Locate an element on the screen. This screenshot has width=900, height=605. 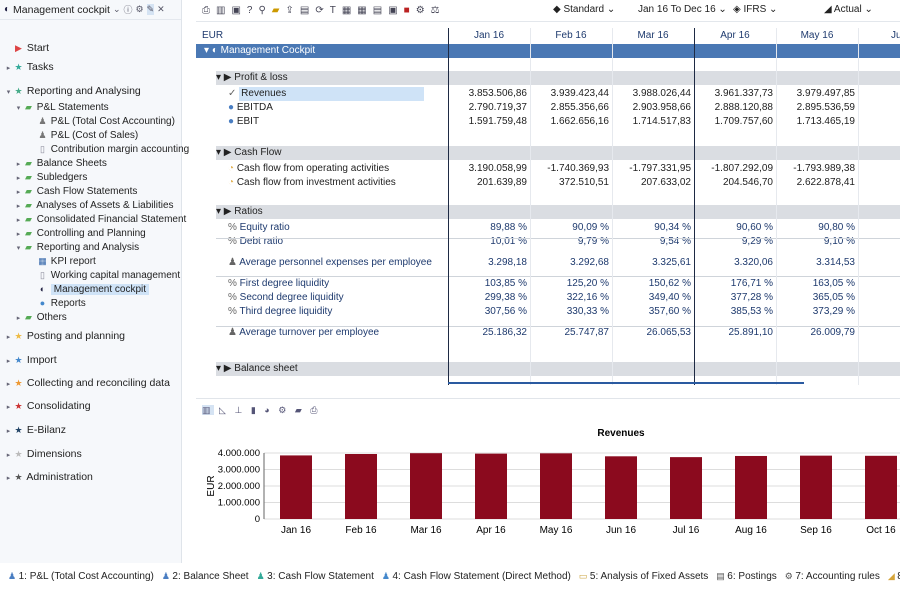
cell-value: 3.939.423,44 is located at coordinates (579, 93).